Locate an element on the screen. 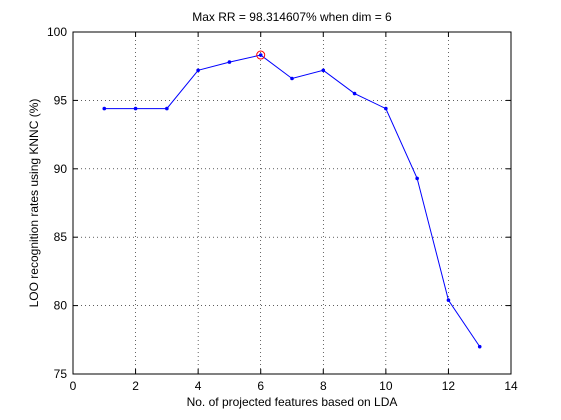  x-tick-label: 4 is located at coordinates (198, 386).